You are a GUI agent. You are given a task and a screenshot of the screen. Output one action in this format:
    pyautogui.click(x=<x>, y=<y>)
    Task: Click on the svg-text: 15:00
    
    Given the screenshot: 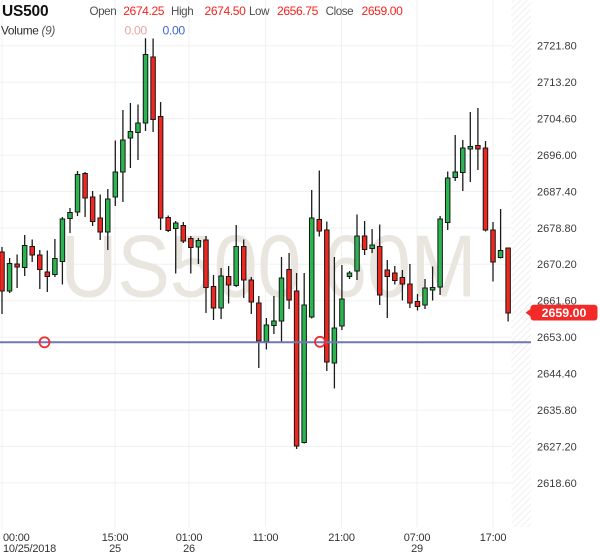 What is the action you would take?
    pyautogui.click(x=115, y=538)
    